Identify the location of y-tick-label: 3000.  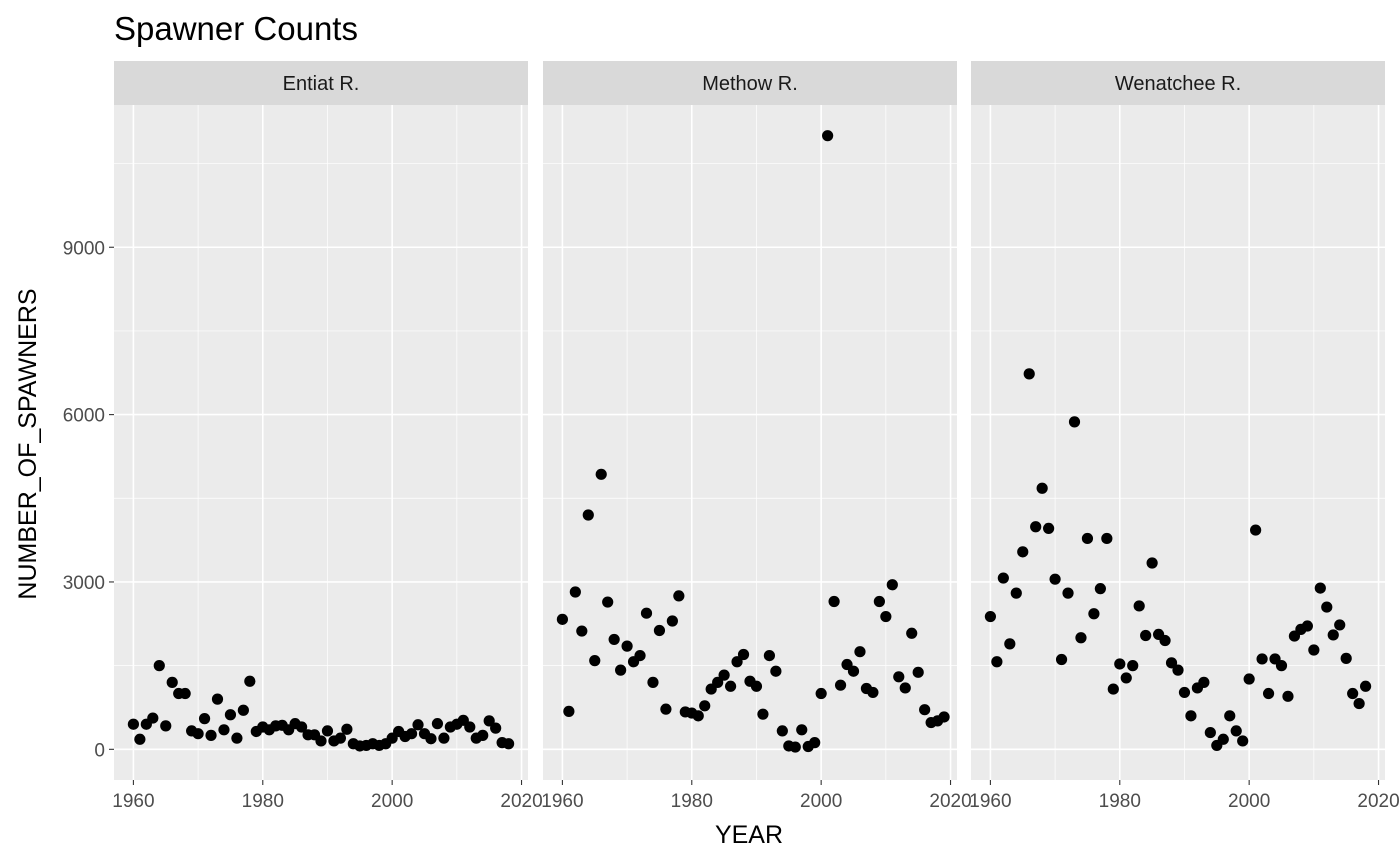
(84, 583).